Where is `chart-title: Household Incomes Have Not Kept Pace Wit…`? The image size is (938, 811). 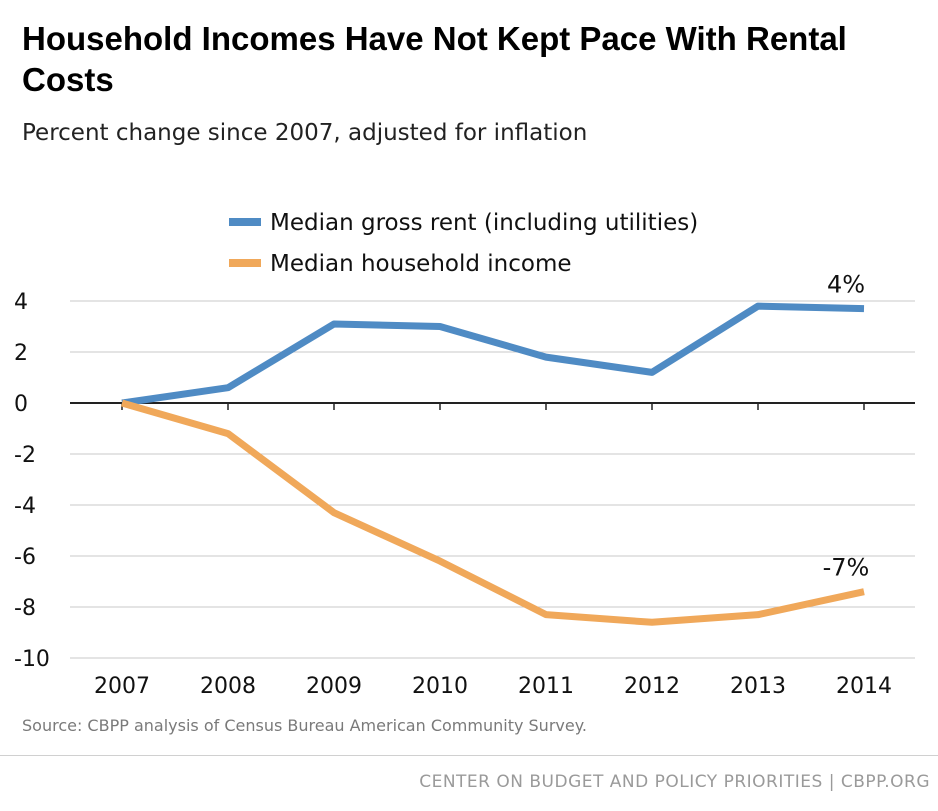 chart-title: Household Incomes Have Not Kept Pace Wit… is located at coordinates (434, 59).